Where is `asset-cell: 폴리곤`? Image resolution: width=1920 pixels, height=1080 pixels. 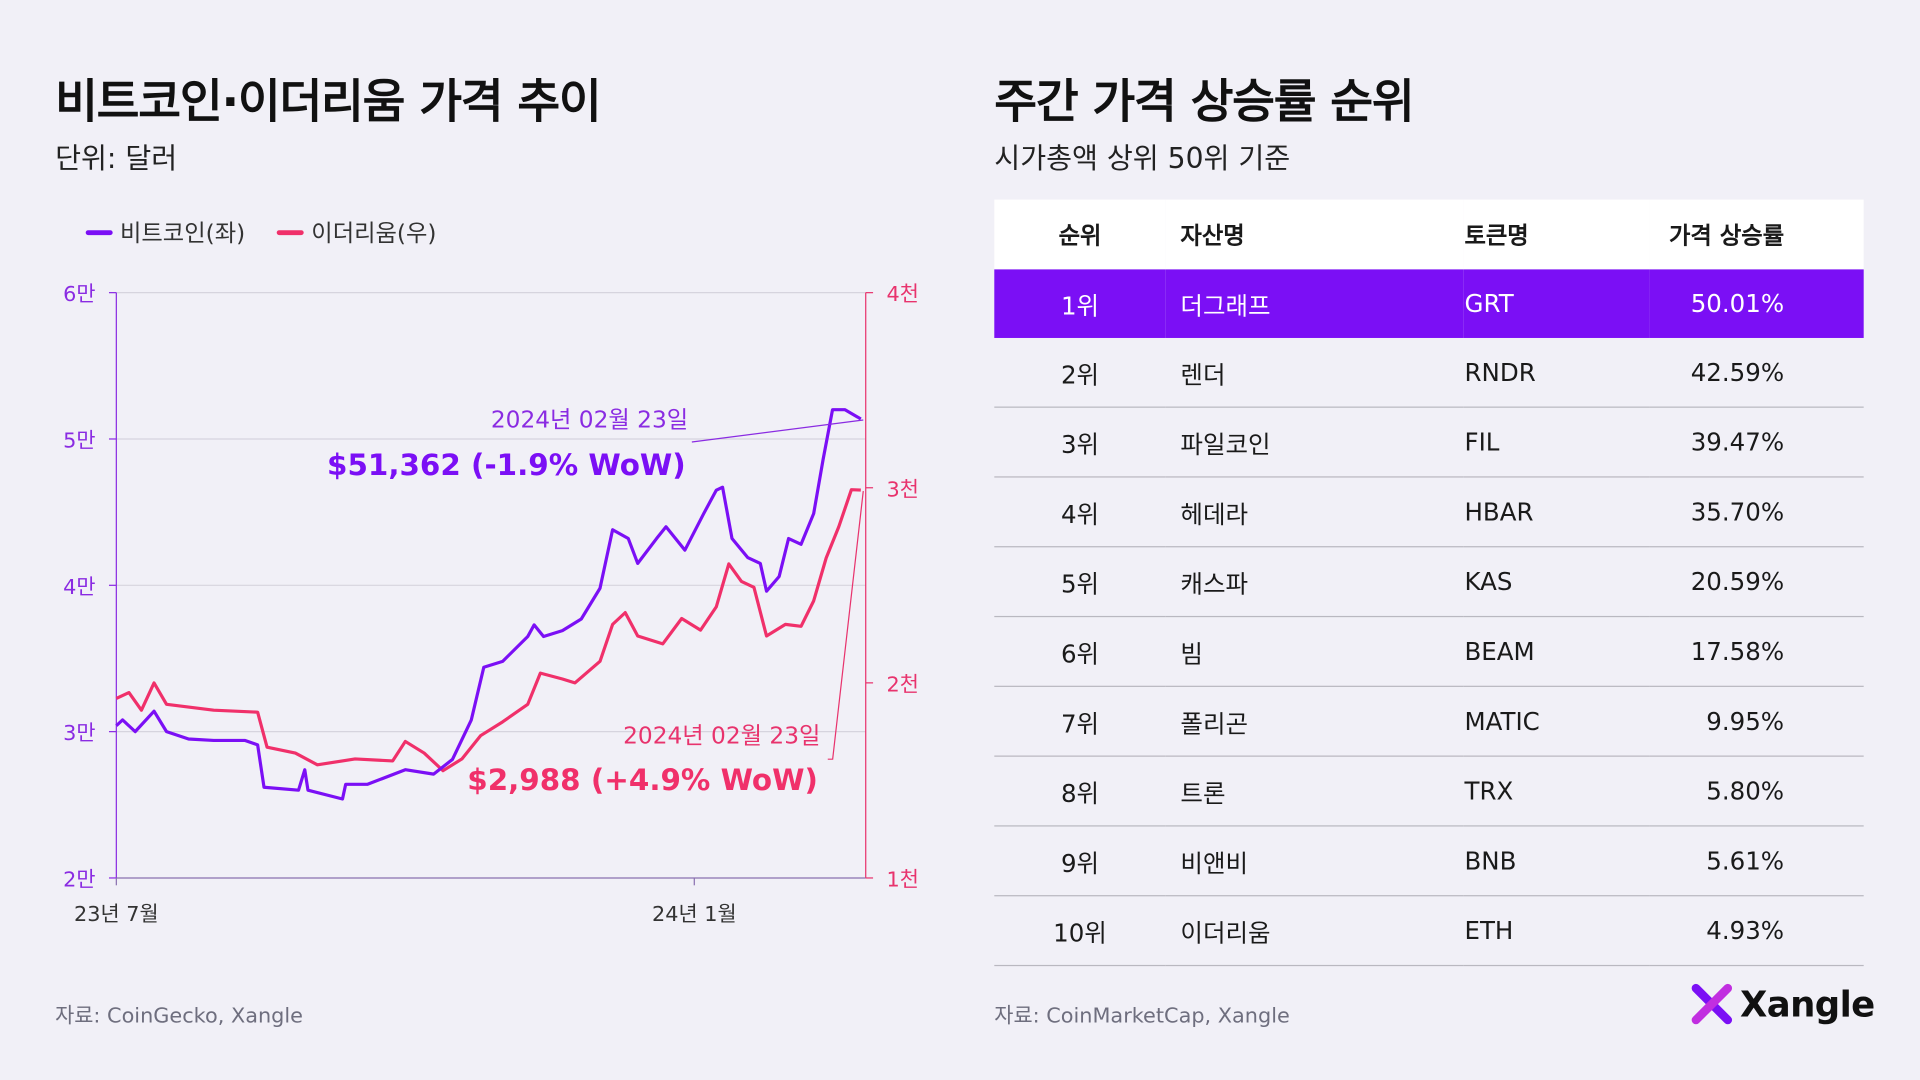 asset-cell: 폴리곤 is located at coordinates (1314, 721).